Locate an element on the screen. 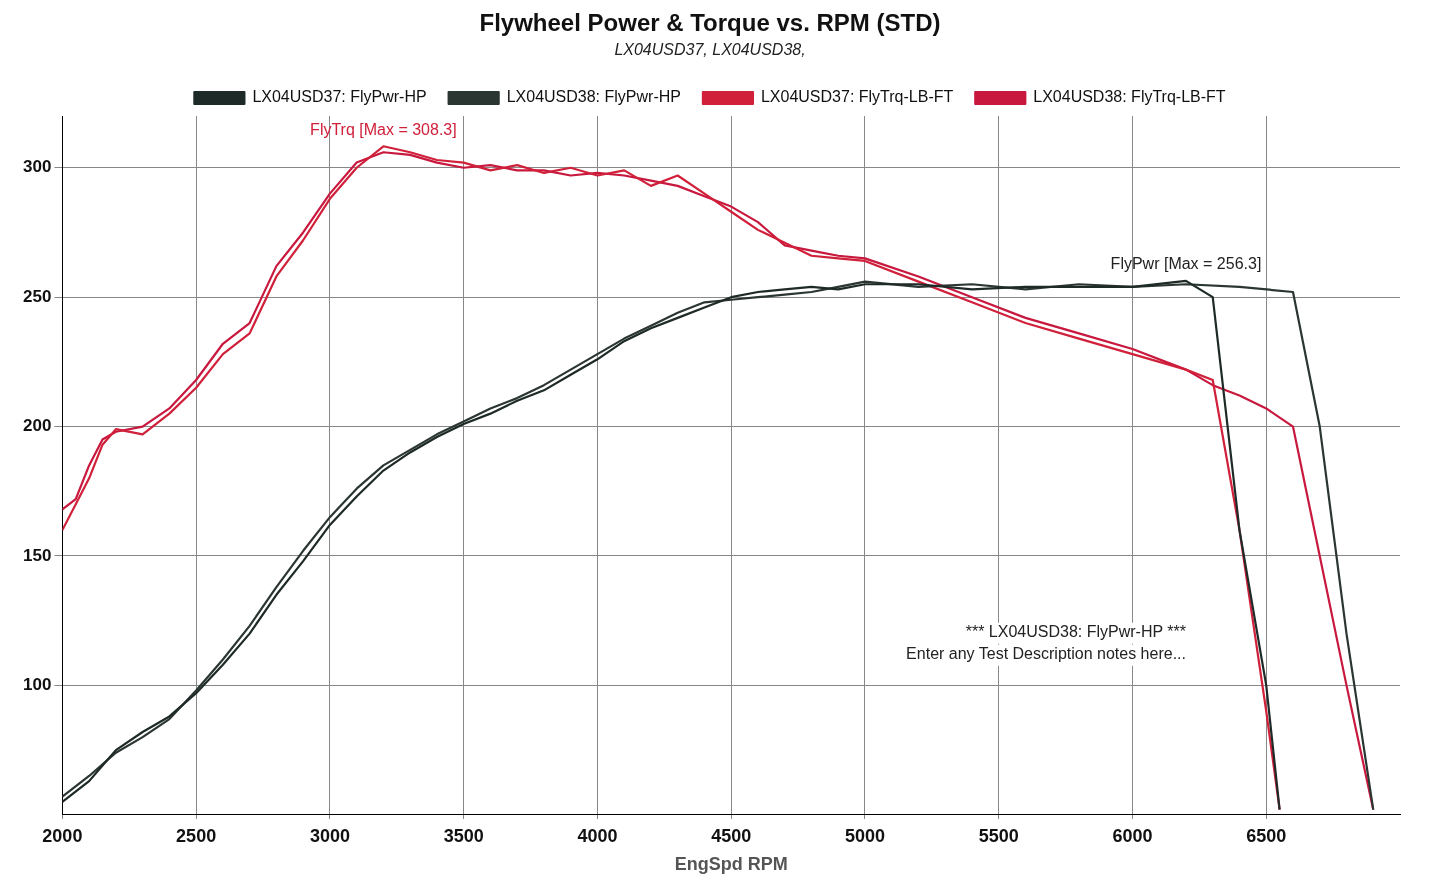  legend-label: LX04USD37: FlyTrq-LB-FT is located at coordinates (857, 97).